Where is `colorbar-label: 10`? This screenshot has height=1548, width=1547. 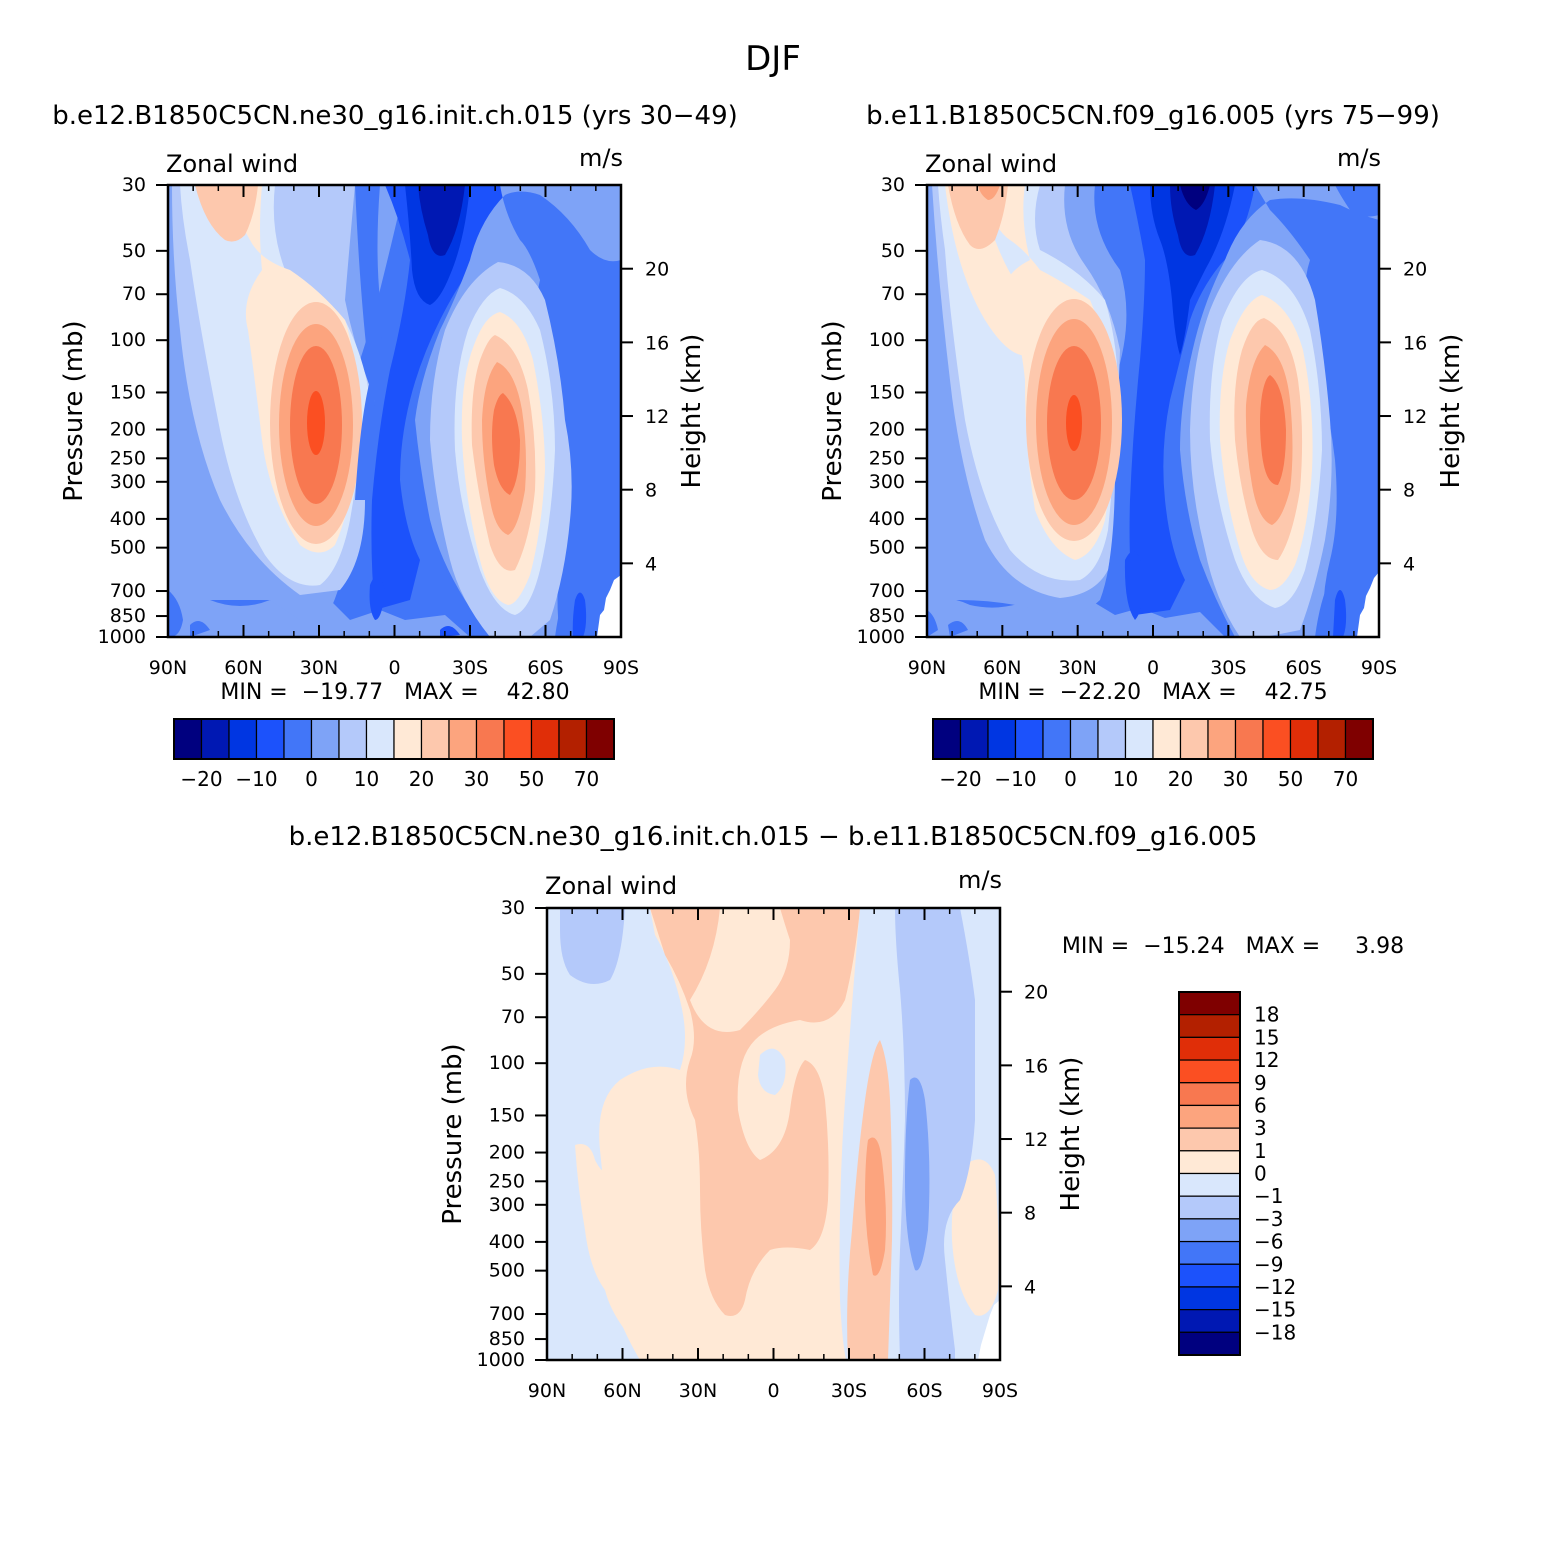
colorbar-label: 10 is located at coordinates (1125, 779).